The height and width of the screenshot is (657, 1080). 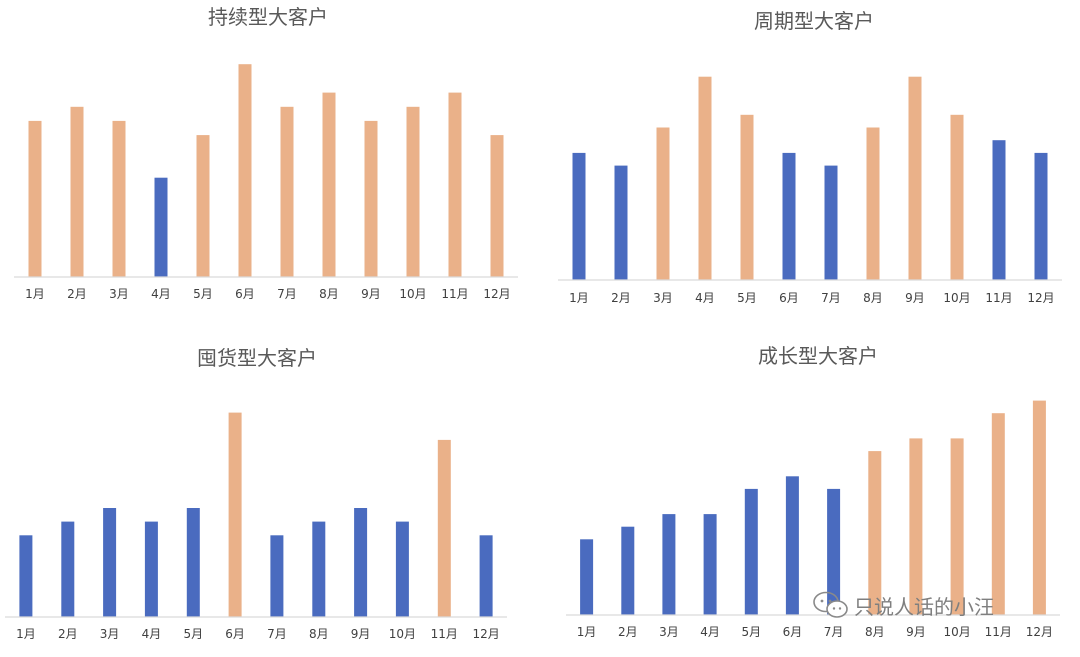 What do you see at coordinates (924, 606) in the screenshot?
I see `watermark-text: 只说人话的小汪` at bounding box center [924, 606].